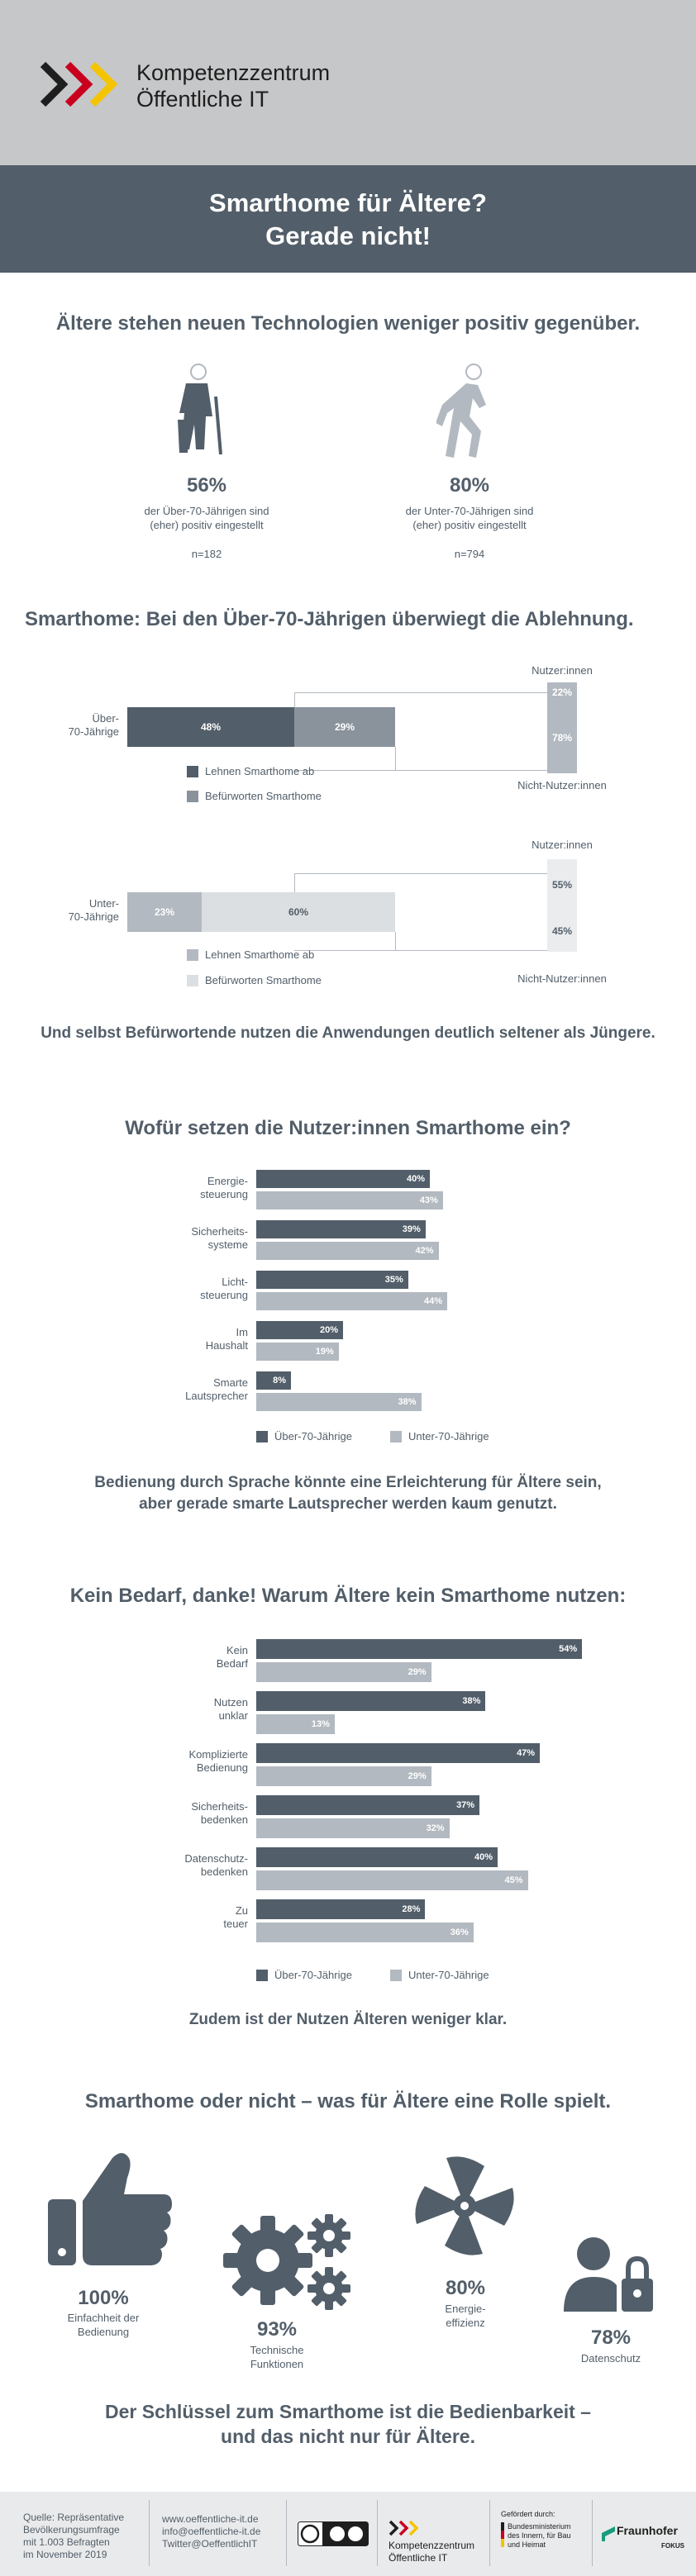 This screenshot has width=696, height=2576. Describe the element at coordinates (233, 85) in the screenshot. I see `brand-name: Kompetenzzentrum Öffentliche IT` at that location.